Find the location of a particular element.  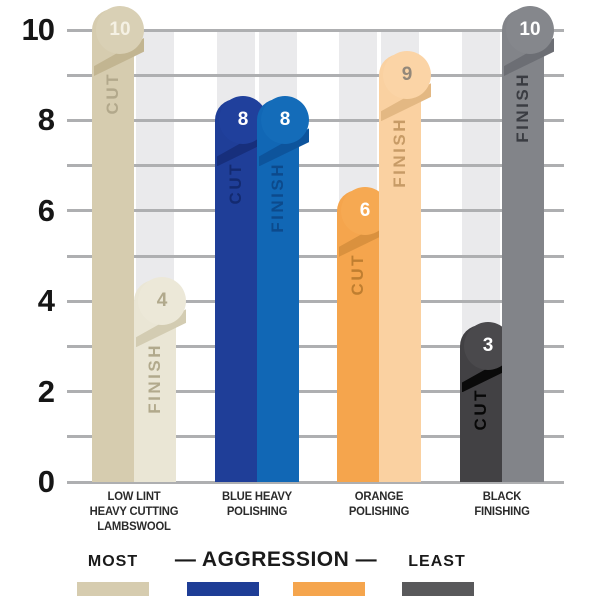

y-axis-tick-label: 6 is located at coordinates (46, 210).